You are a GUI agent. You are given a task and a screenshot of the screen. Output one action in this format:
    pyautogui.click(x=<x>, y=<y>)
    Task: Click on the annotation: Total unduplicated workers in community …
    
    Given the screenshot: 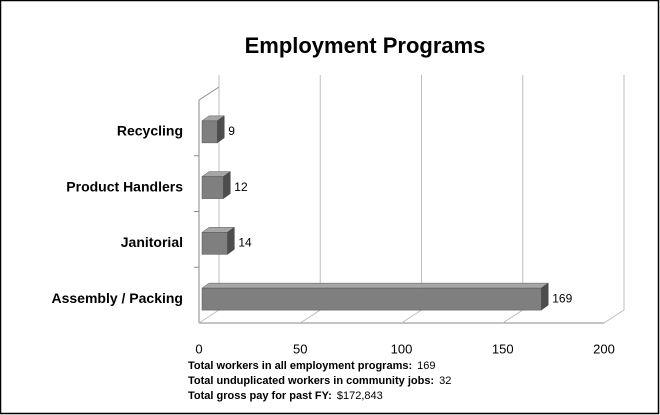 What is the action you would take?
    pyautogui.click(x=319, y=381)
    